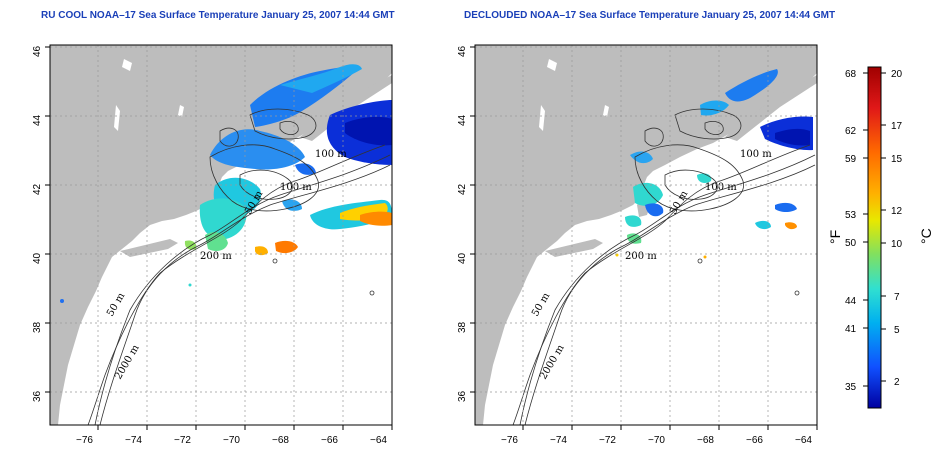 The height and width of the screenshot is (475, 950). What do you see at coordinates (897, 382) in the screenshot?
I see `colorbar-c-tick: 2` at bounding box center [897, 382].